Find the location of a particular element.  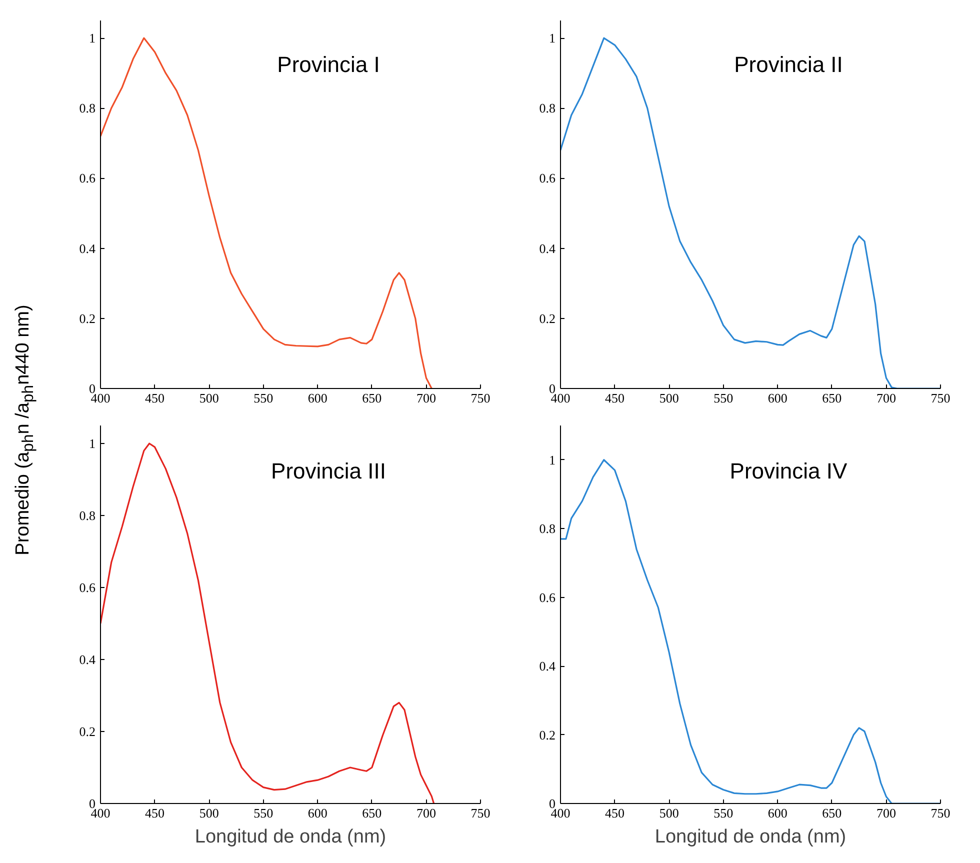

text: Provincia I is located at coordinates (328, 65).